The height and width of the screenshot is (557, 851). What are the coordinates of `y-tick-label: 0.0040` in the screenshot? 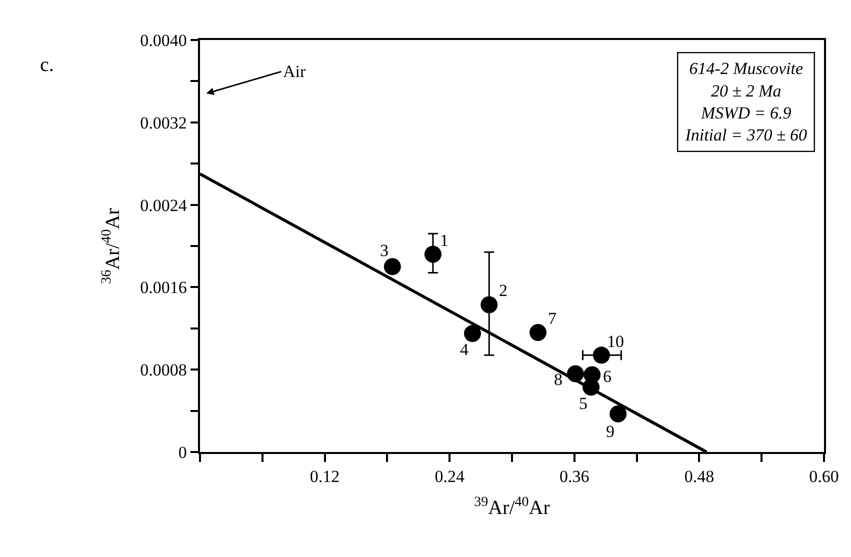 It's located at (163, 40).